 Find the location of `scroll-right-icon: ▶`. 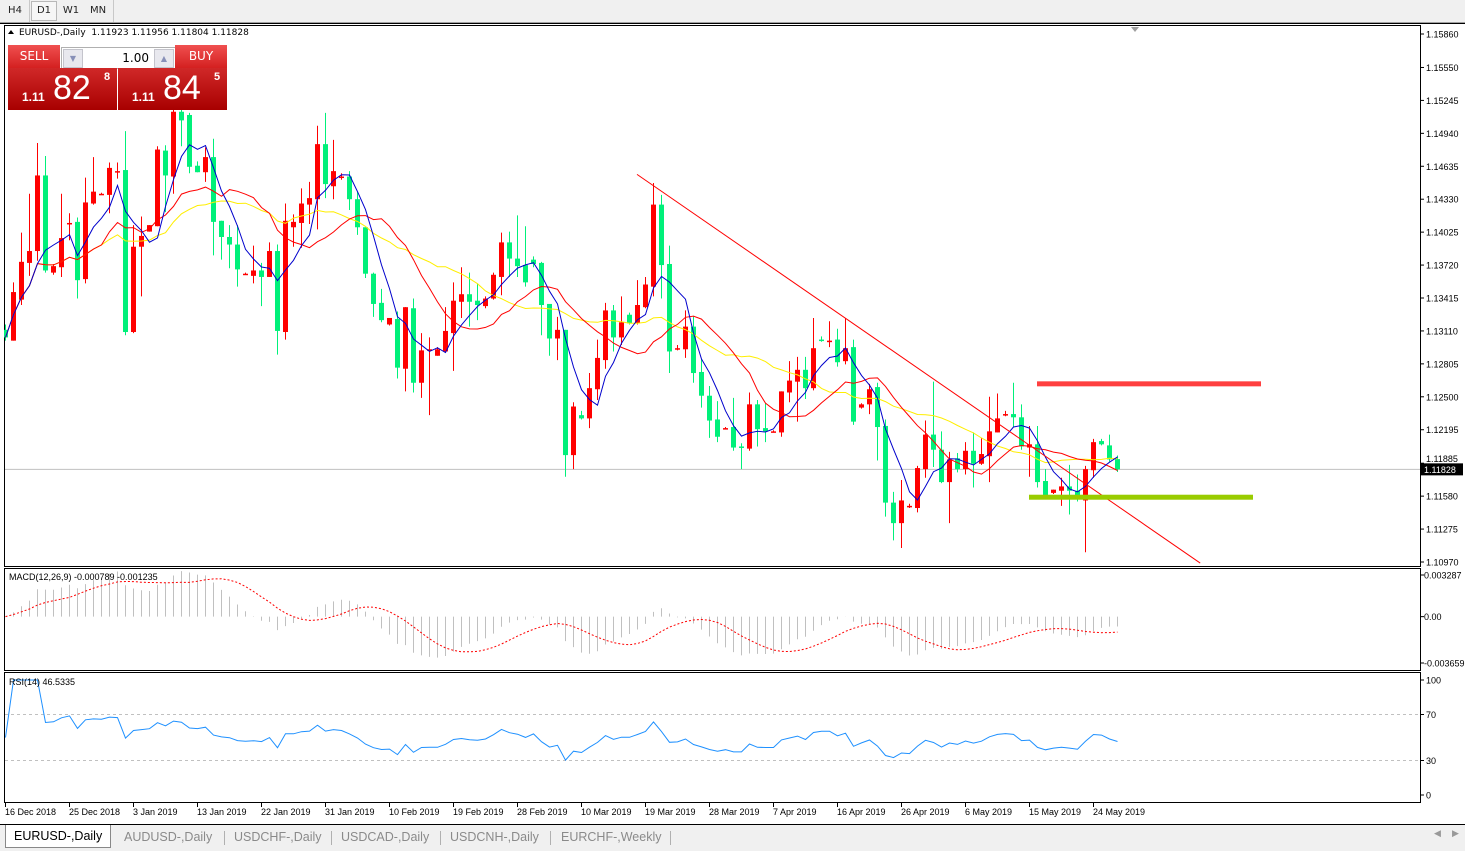

scroll-right-icon: ▶ is located at coordinates (1455, 834).